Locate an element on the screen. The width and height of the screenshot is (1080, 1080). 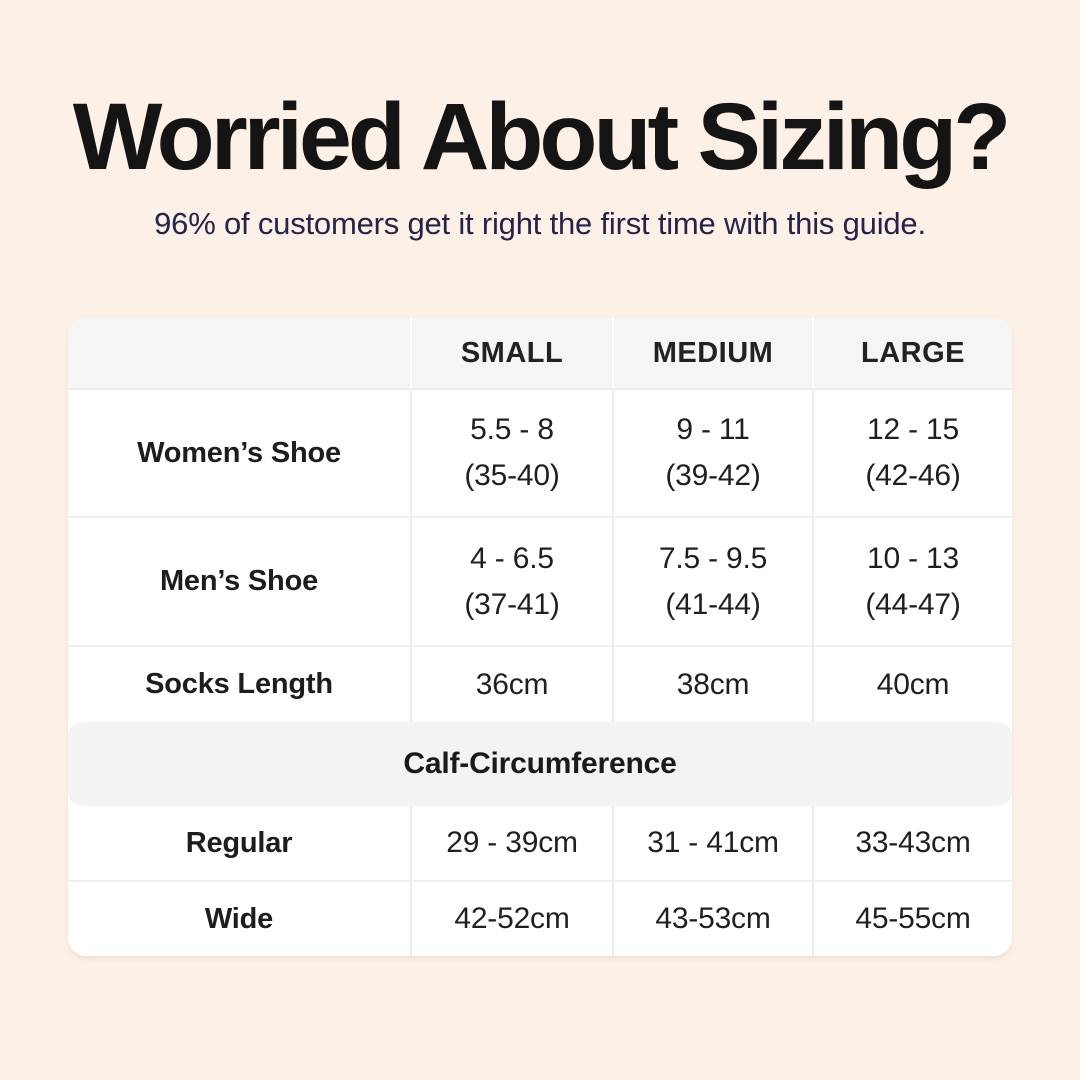
cell-mens-small: 4 - 6.5 (37-41) is located at coordinates (511, 582).